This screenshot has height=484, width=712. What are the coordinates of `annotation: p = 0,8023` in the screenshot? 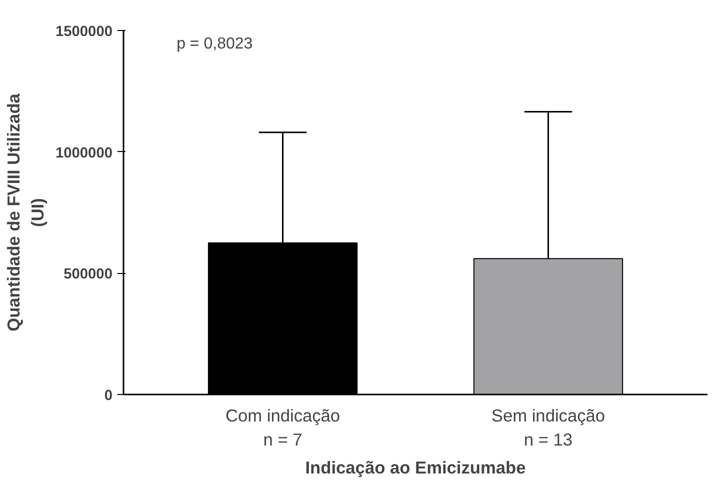 It's located at (214, 44).